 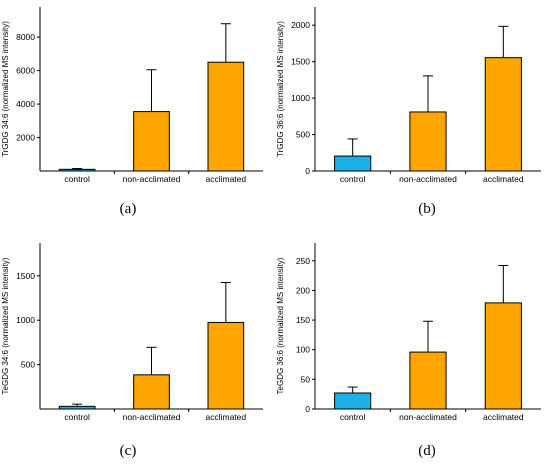 What do you see at coordinates (25, 71) in the screenshot?
I see `y-tick-label: 6000` at bounding box center [25, 71].